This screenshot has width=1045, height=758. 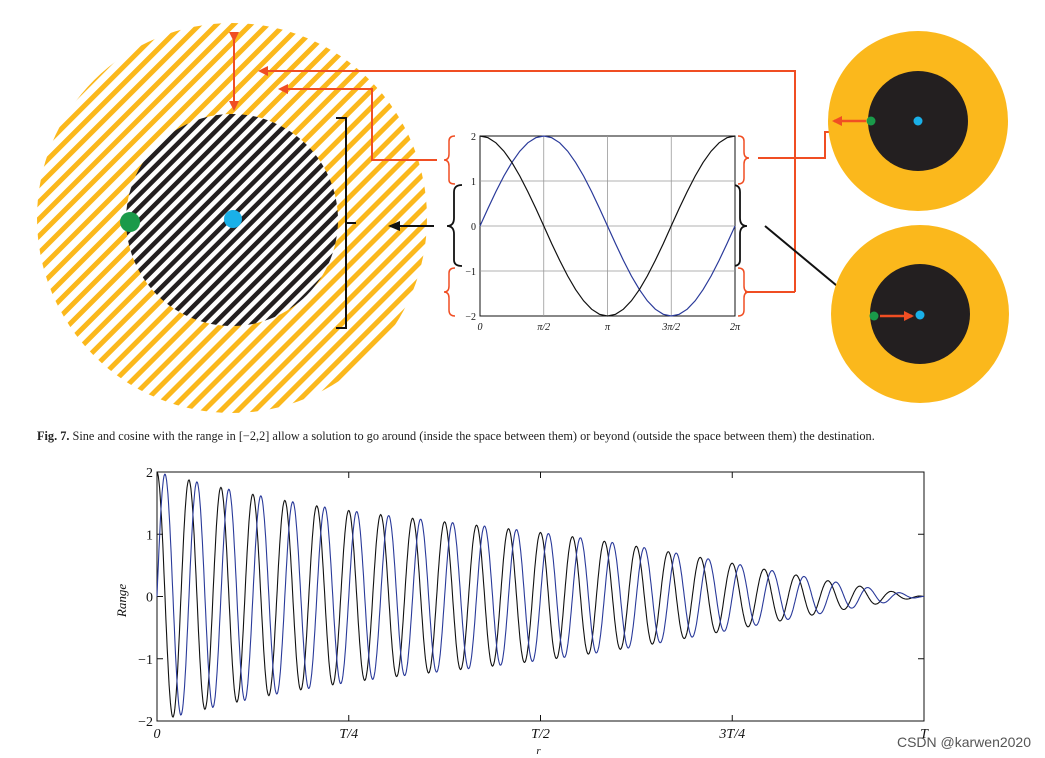 I want to click on brace-right-middle, so click(x=740, y=225).